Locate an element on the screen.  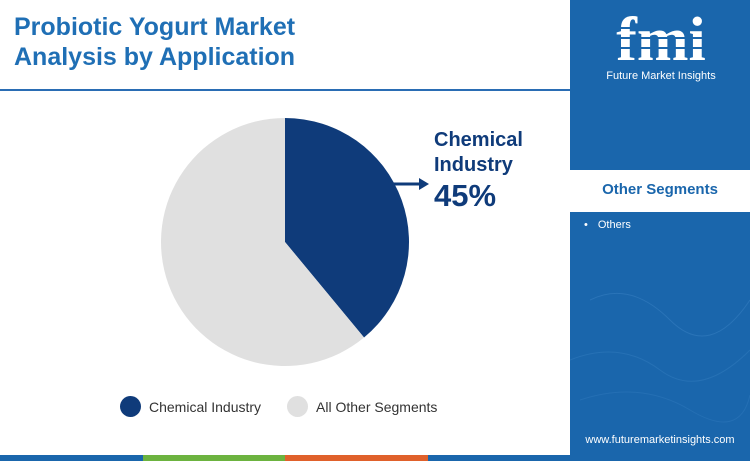
pie-slice-all-other-segments is located at coordinates (263, 242).